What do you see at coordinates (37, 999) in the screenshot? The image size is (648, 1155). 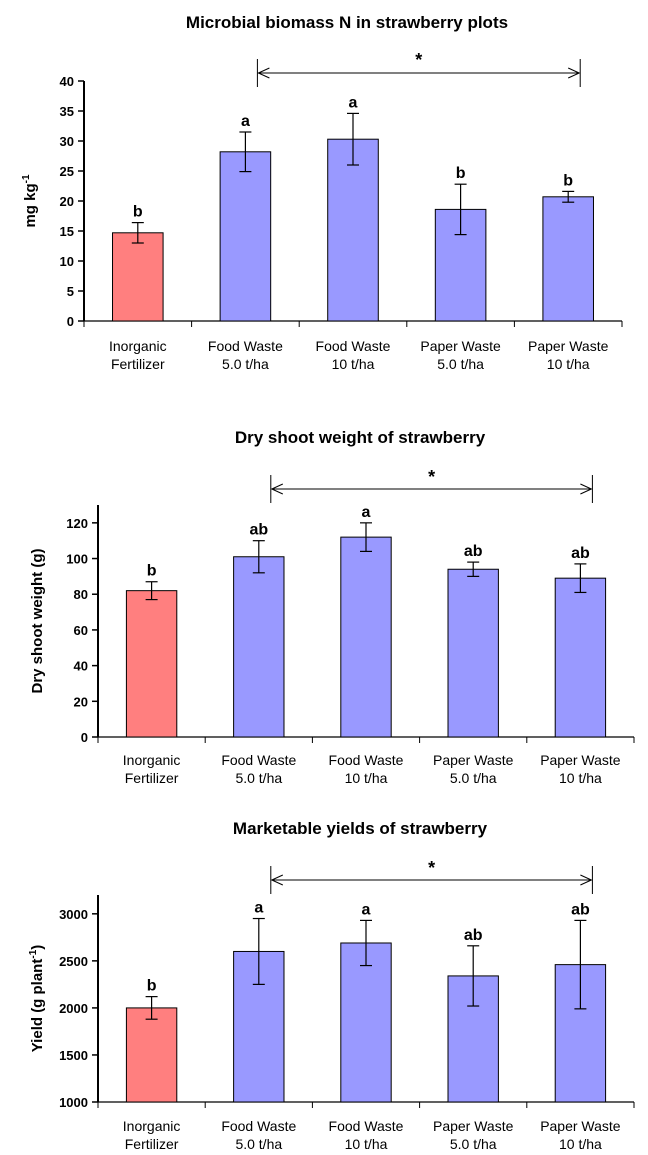 I see `y-axis-label: Yield (g plant-1)` at bounding box center [37, 999].